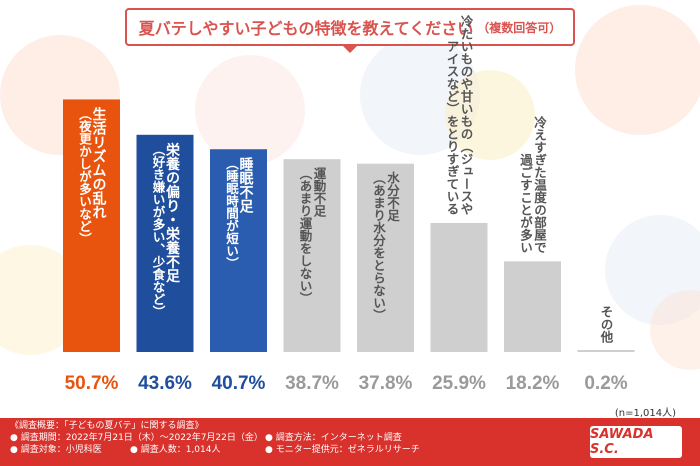 This screenshot has width=700, height=466. What do you see at coordinates (452, 127) in the screenshot?
I see `category-label-5-line-1: アイスなど）をとりすぎている` at bounding box center [452, 127].